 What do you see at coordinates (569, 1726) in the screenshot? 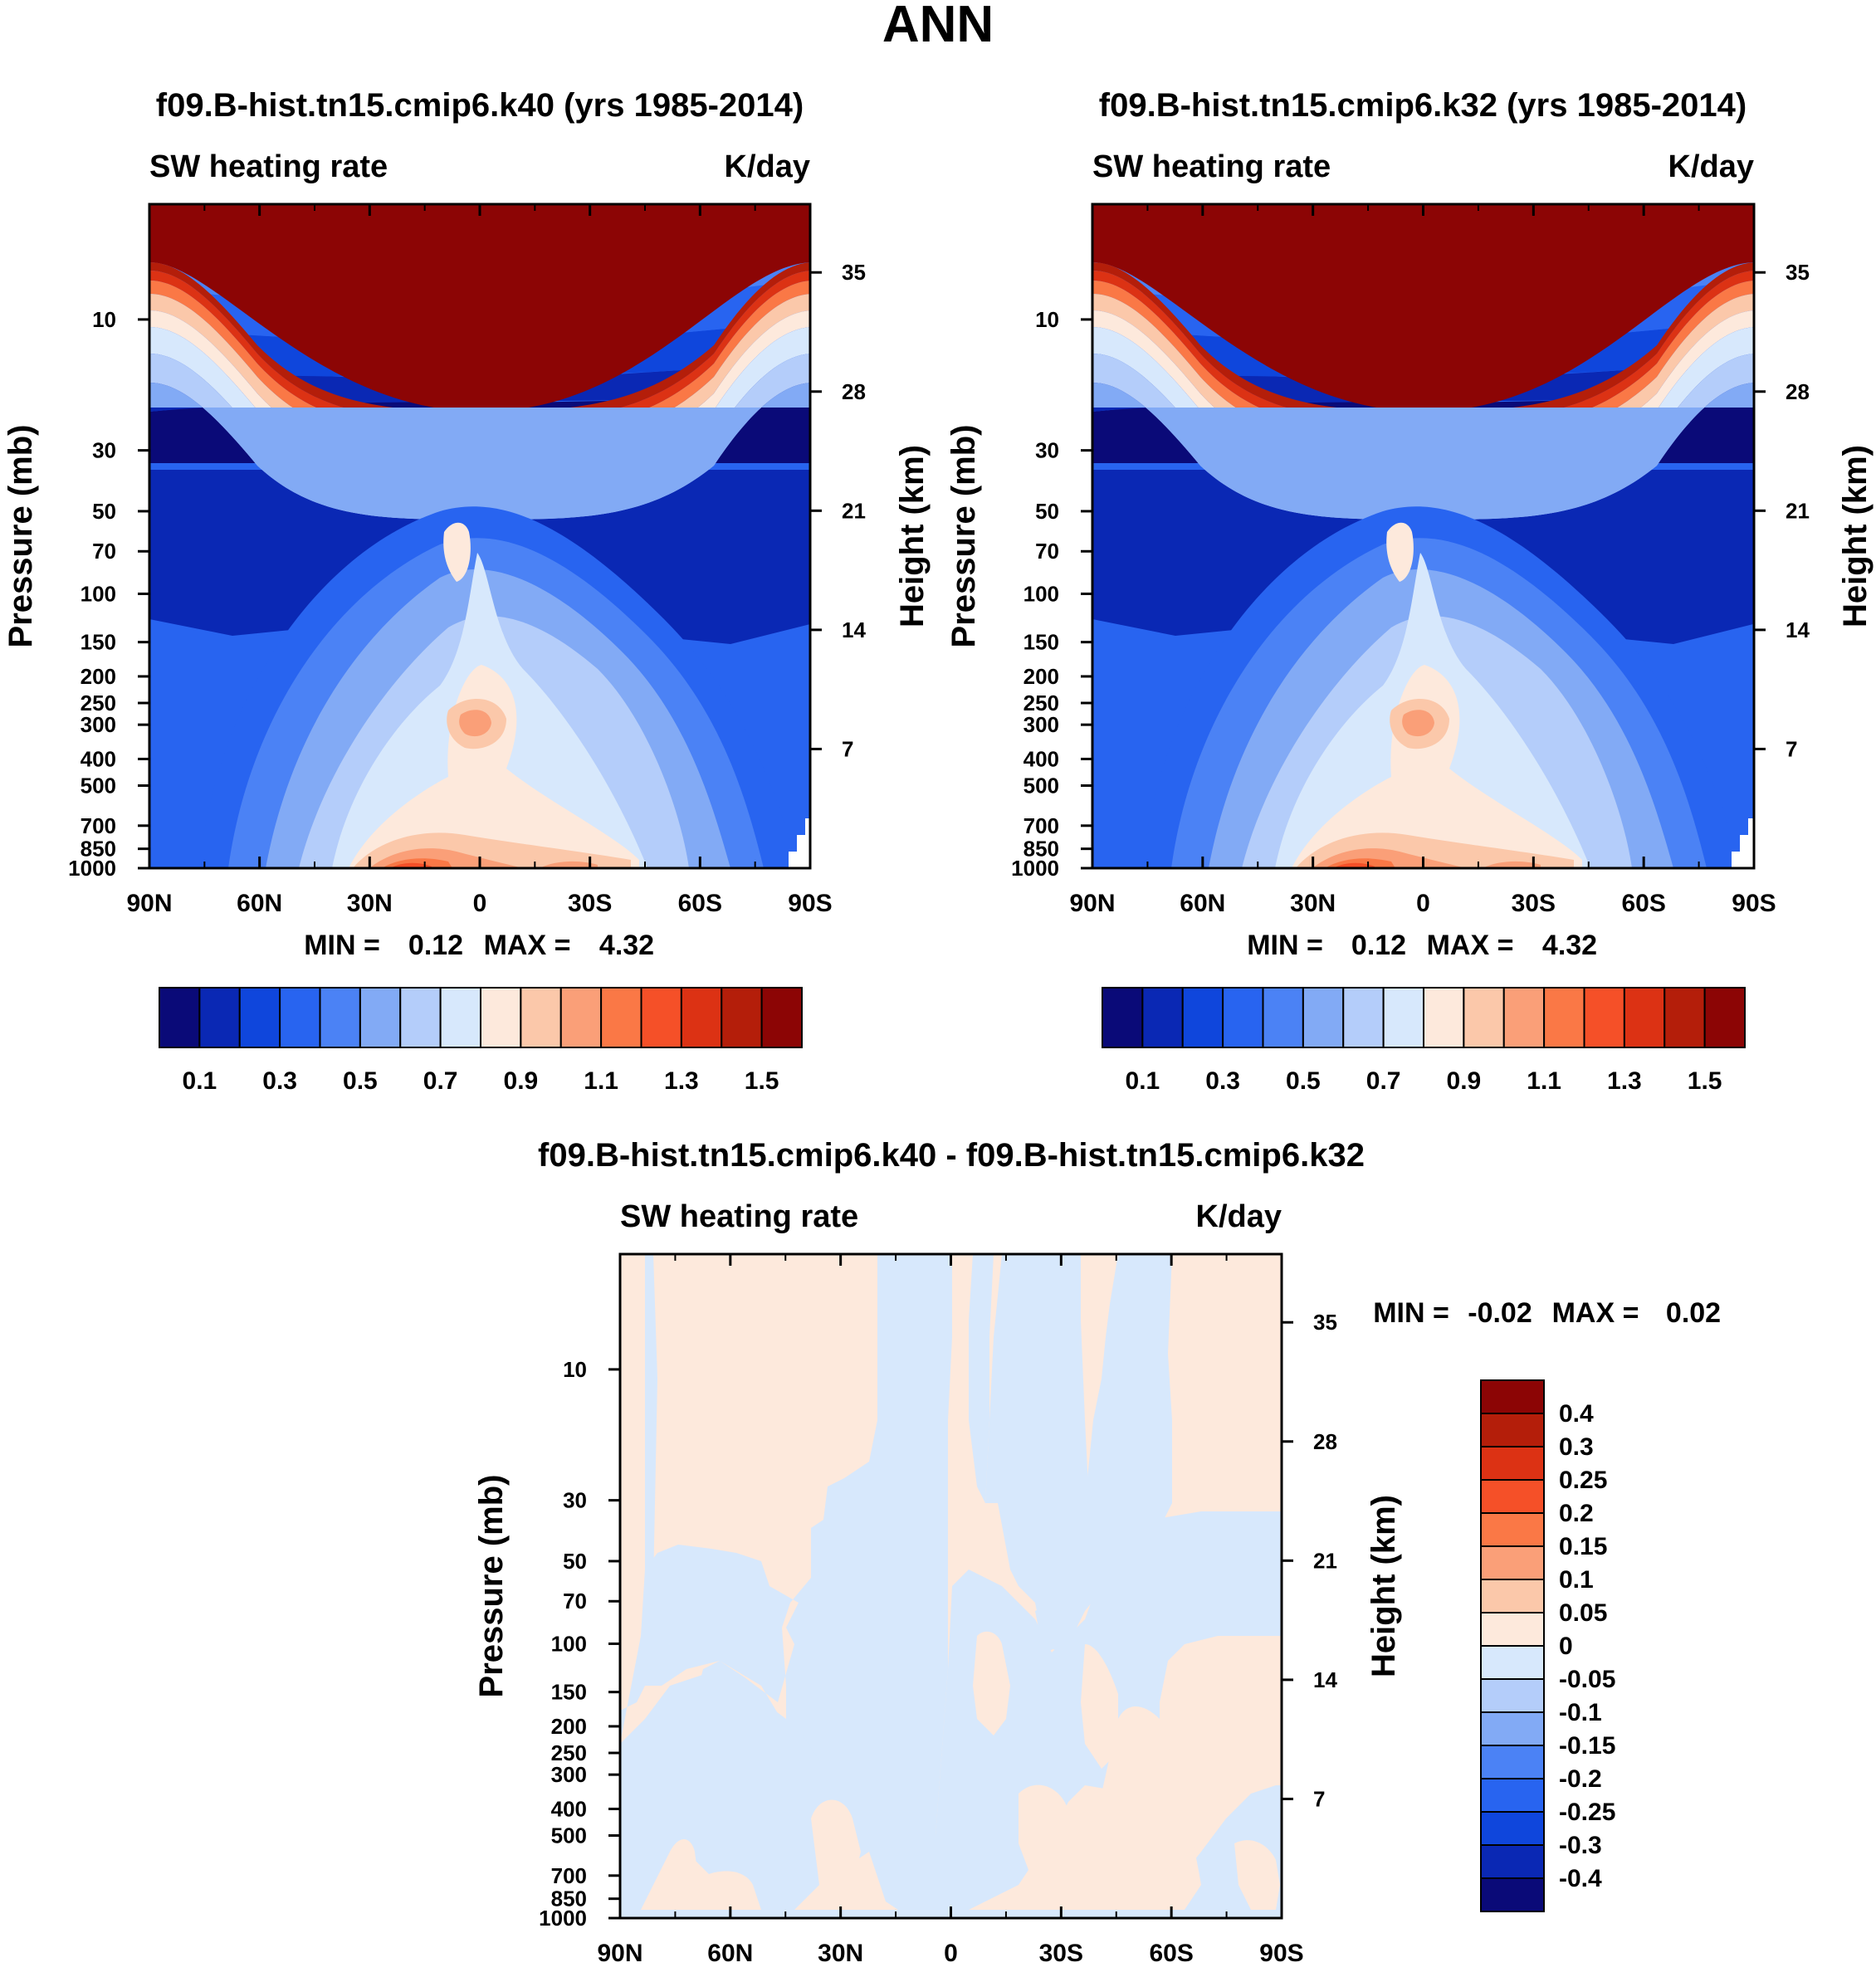
I see `y-tick-label: 200` at bounding box center [569, 1726].